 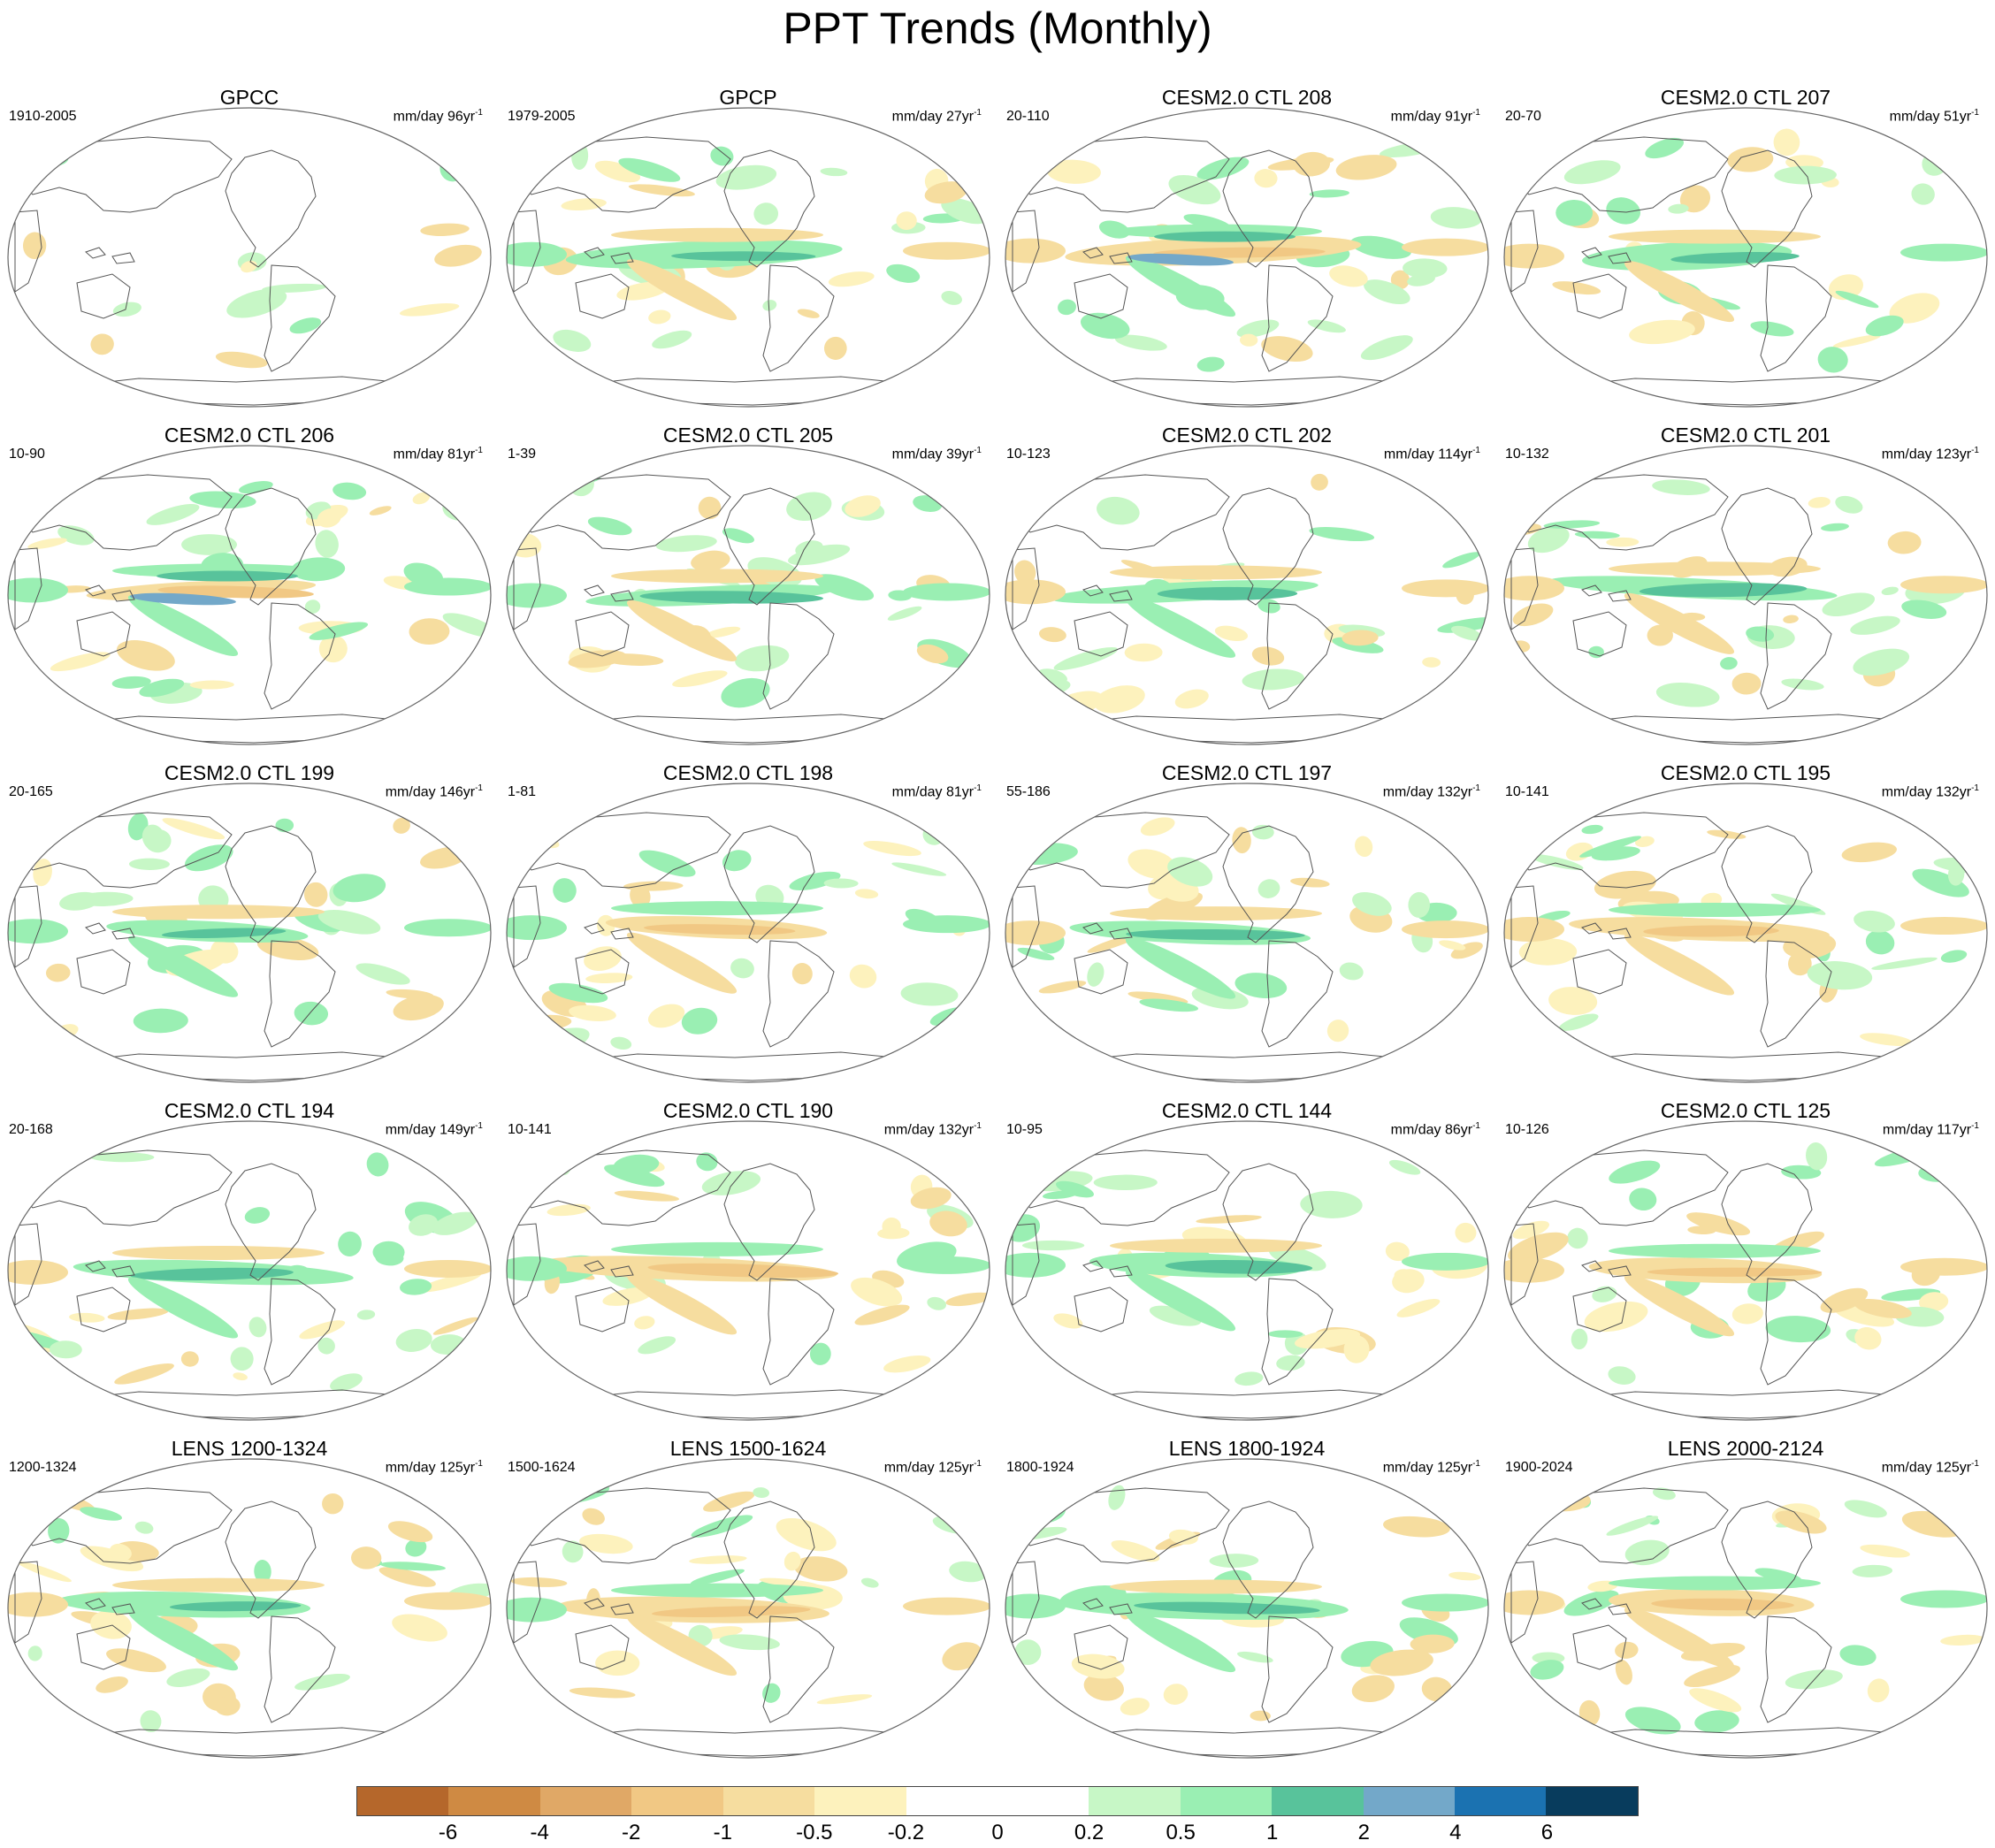 What do you see at coordinates (522, 454) in the screenshot?
I see `panel-period: 1-39` at bounding box center [522, 454].